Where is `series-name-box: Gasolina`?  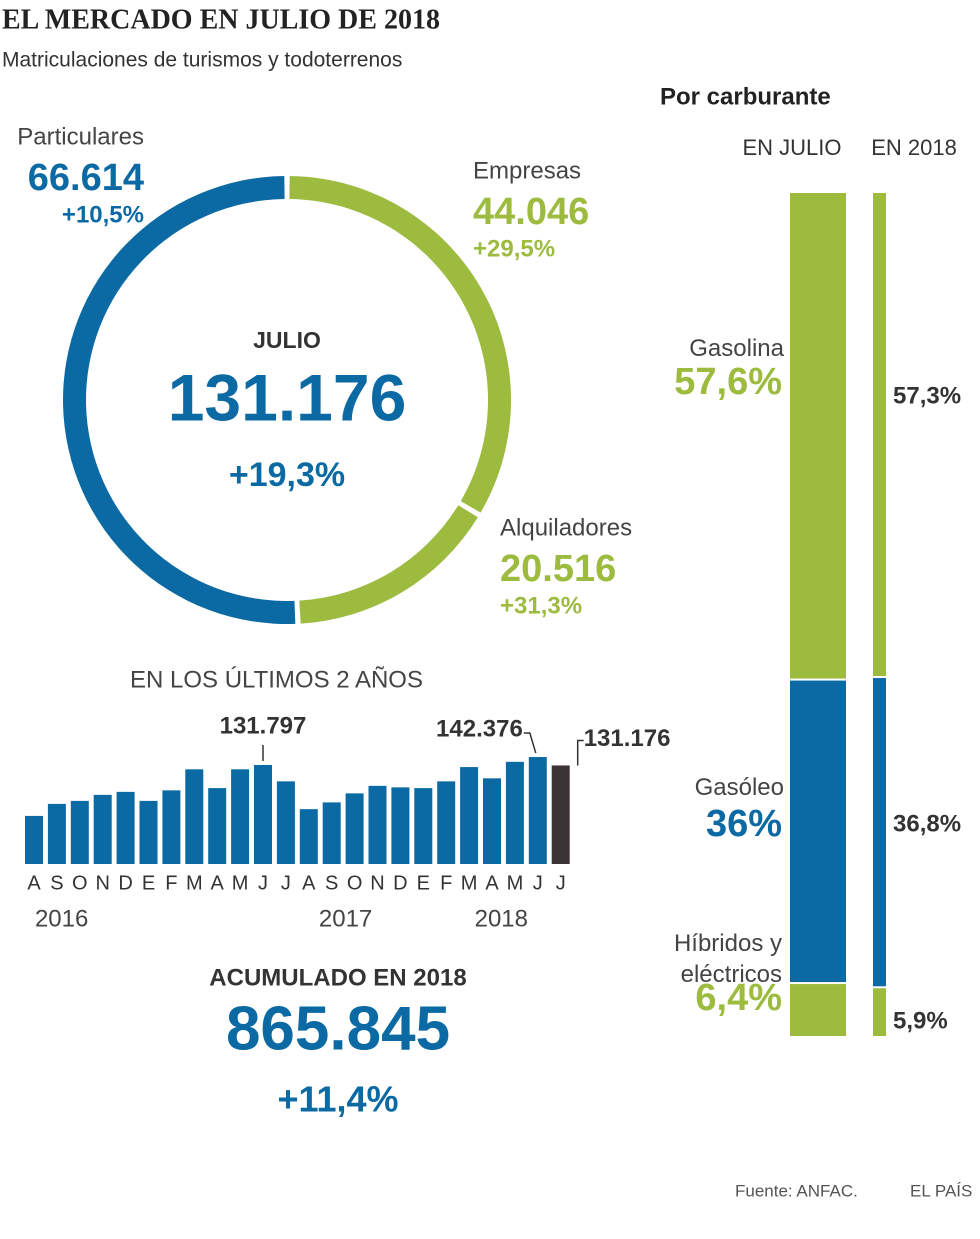
series-name-box: Gasolina is located at coordinates (736, 348).